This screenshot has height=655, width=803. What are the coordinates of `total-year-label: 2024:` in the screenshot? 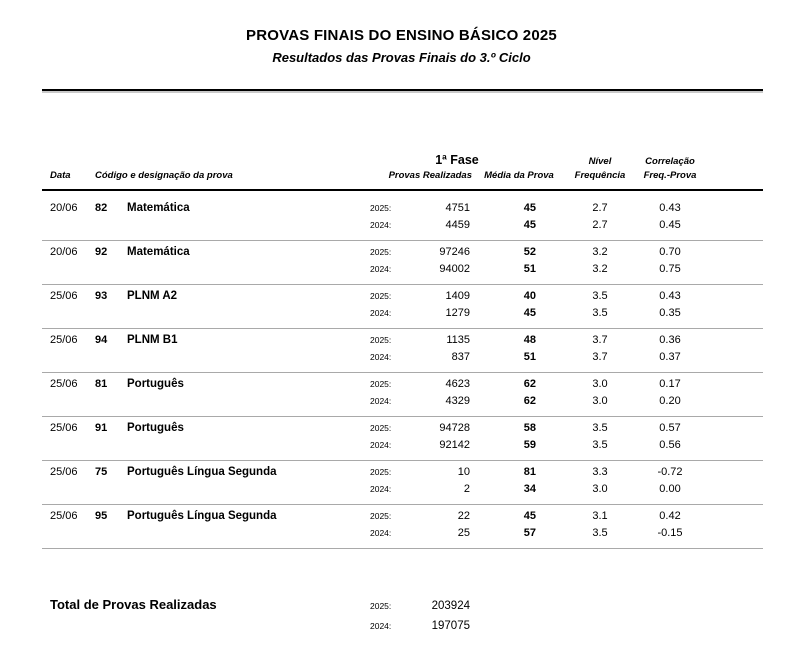 It's located at (381, 626).